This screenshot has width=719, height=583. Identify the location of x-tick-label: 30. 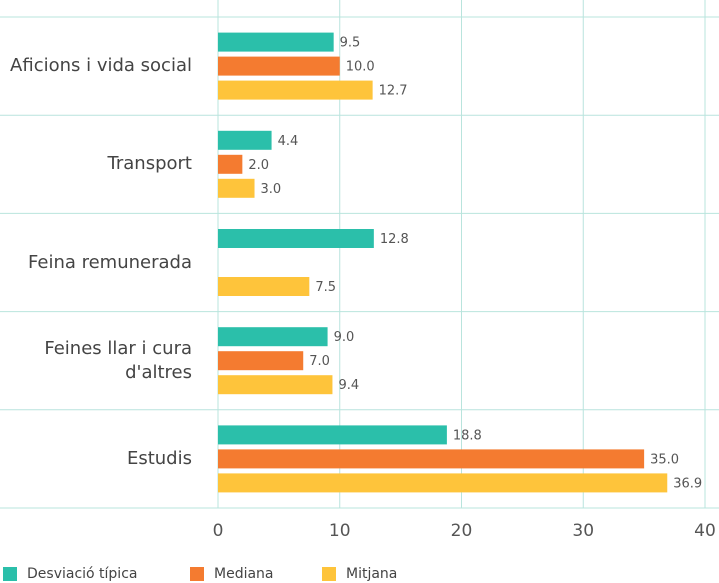
(583, 531).